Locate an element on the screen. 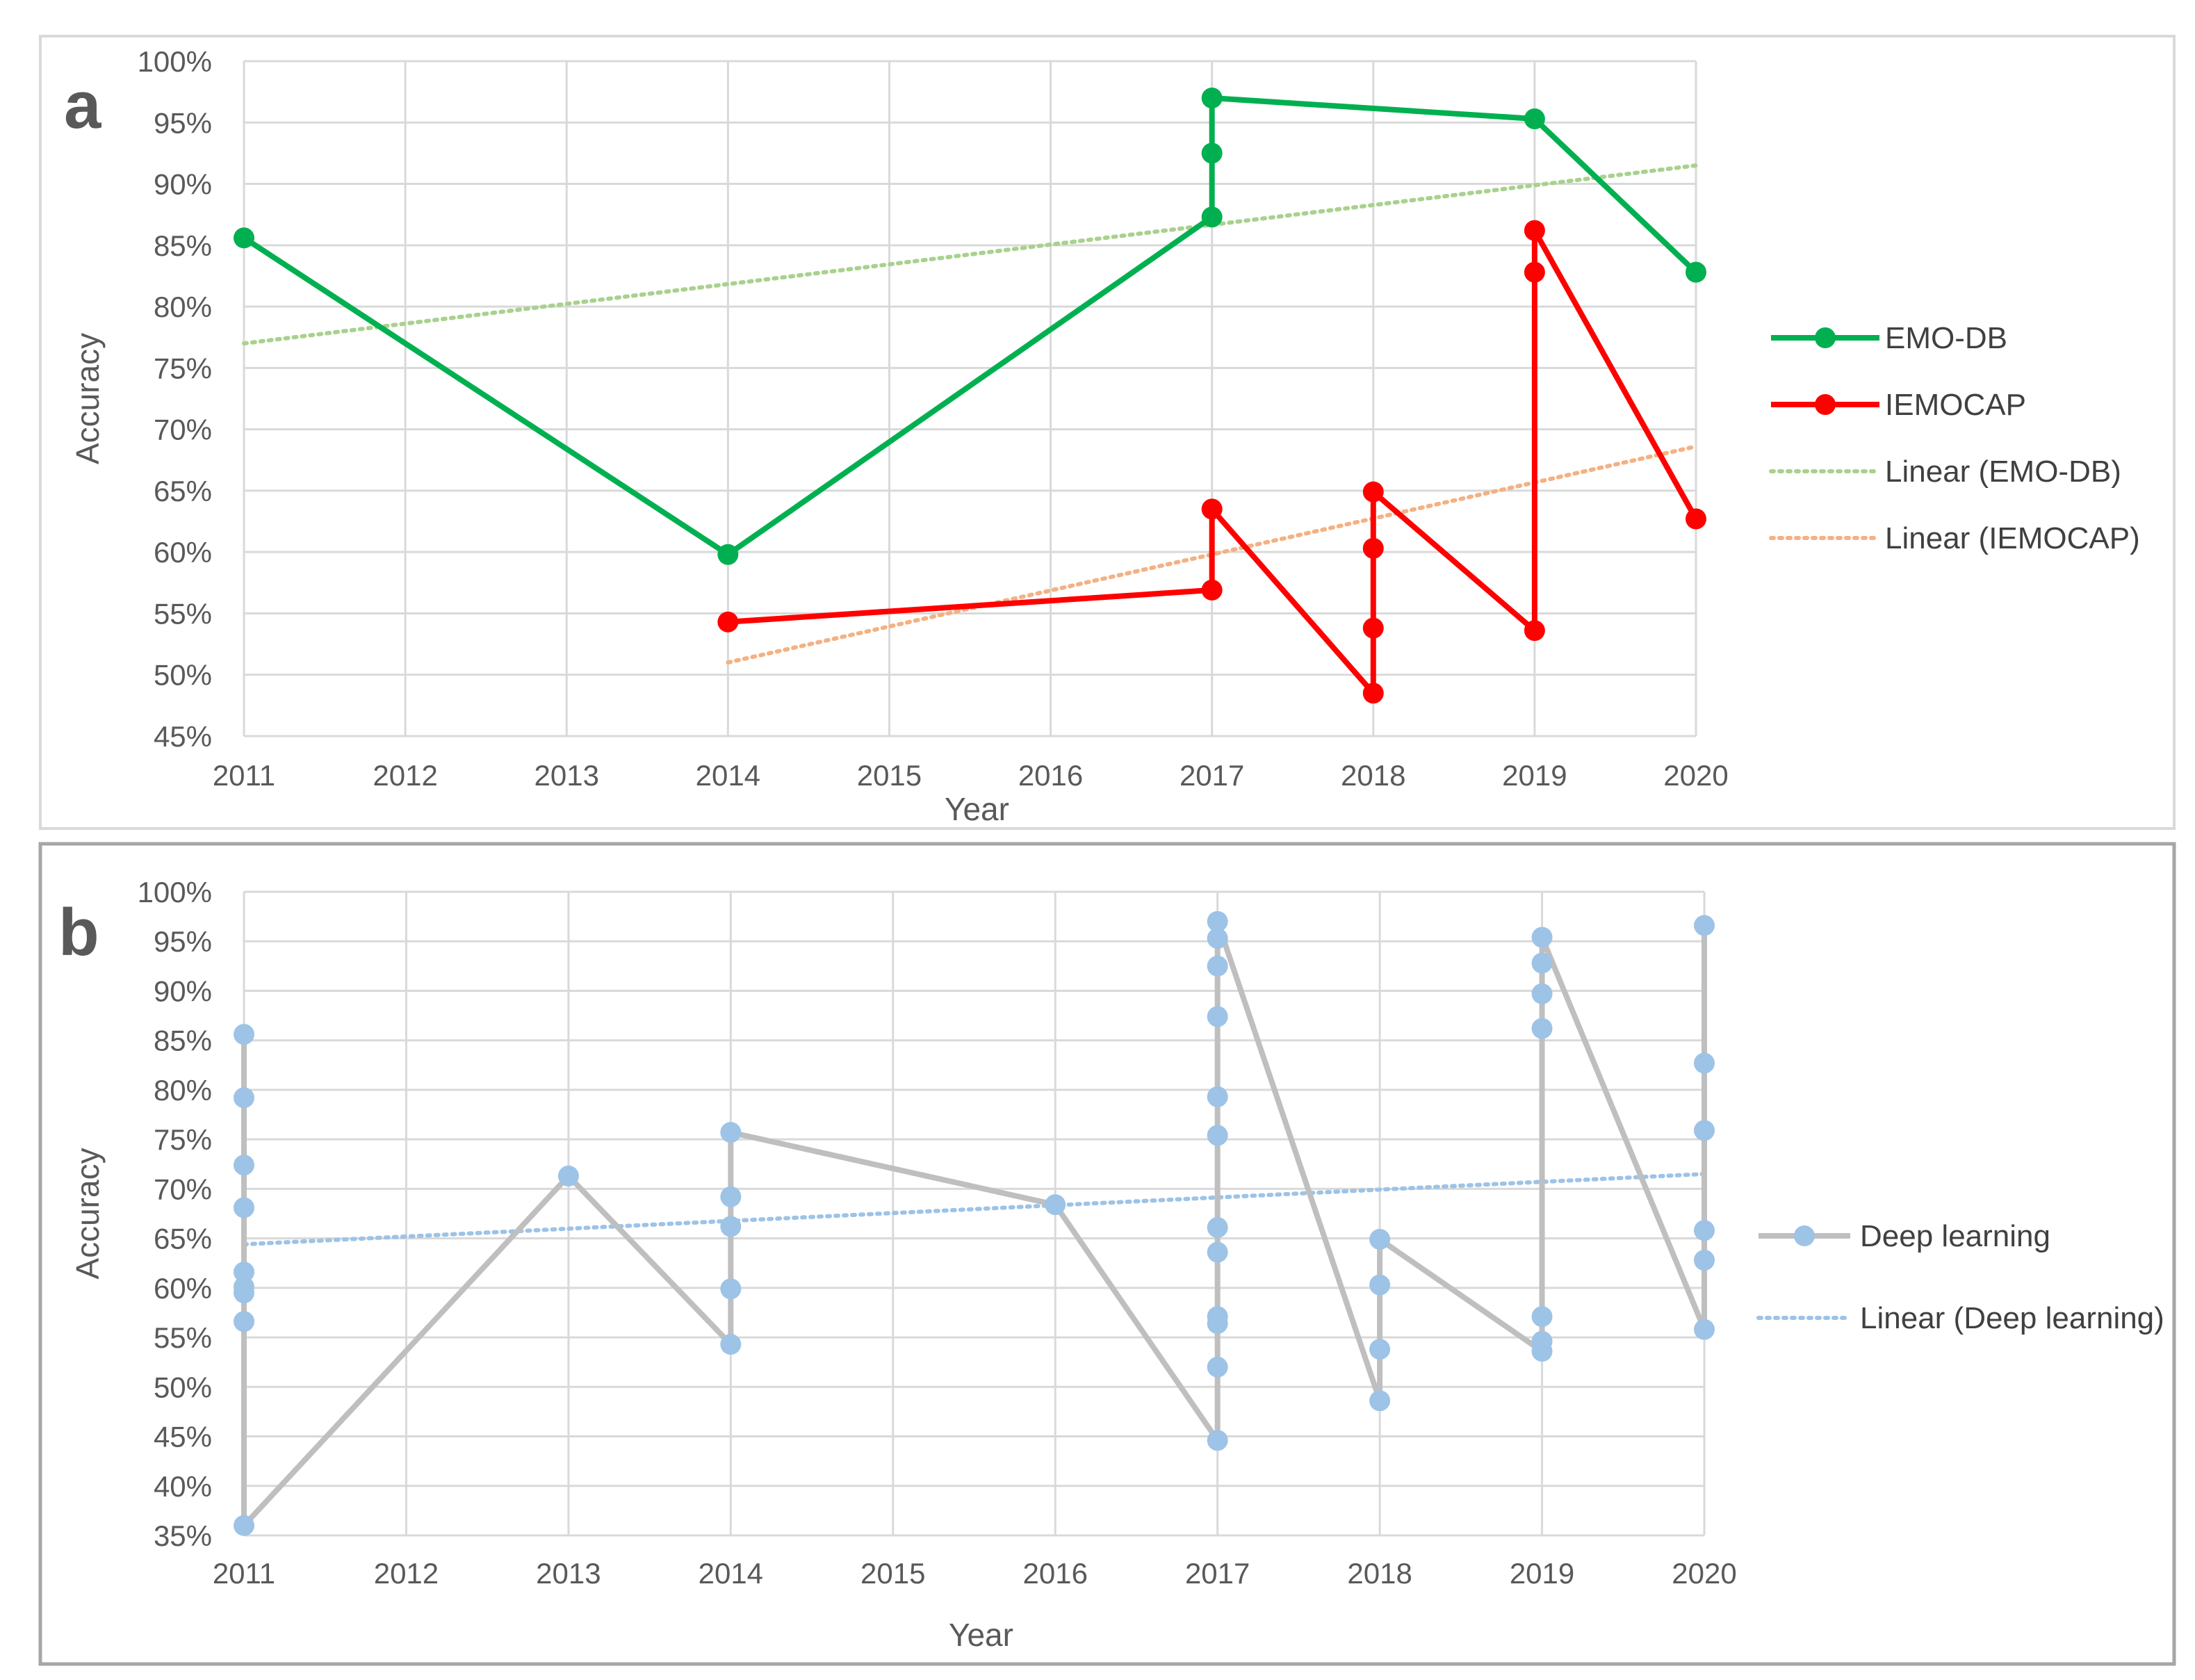 The width and height of the screenshot is (2195, 1680). legend-label: Linear (EMO-DB) is located at coordinates (2003, 472).